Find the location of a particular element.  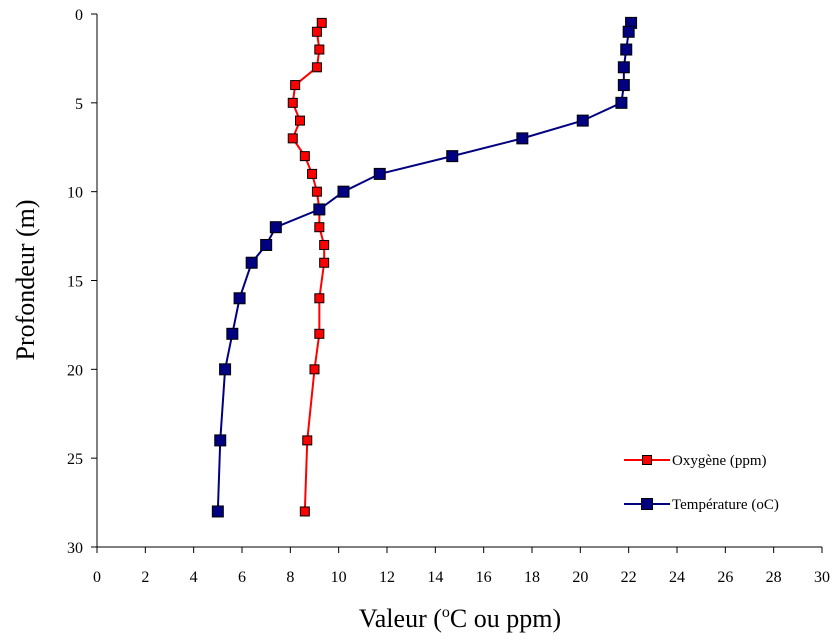

x-axis-ticks: 0 2 4 6 8 10 12 14 16 18 20 22 24 26 28 30 is located at coordinates (461, 566).